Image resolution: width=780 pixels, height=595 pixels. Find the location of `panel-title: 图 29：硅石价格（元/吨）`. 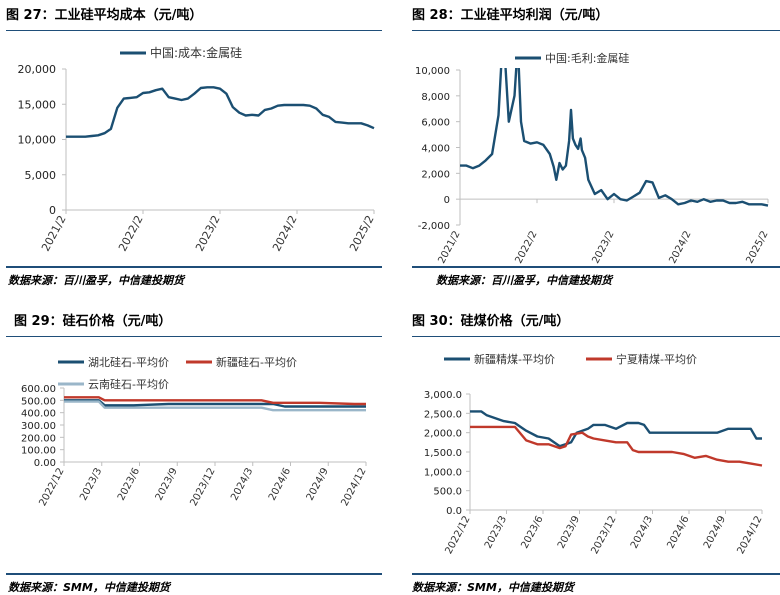

panel-title: 图 29：硅石价格（元/吨） is located at coordinates (93, 321).